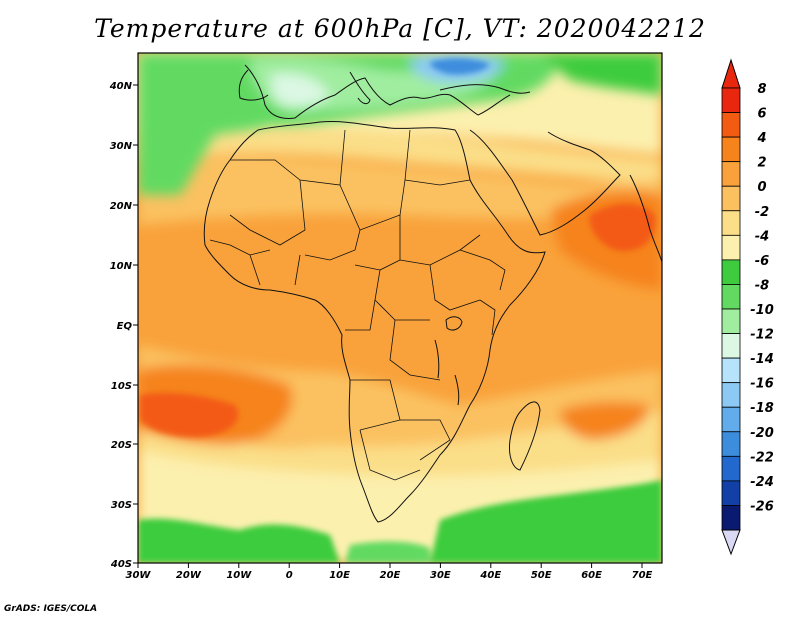  I want to click on lon-tick-label: 20W, so click(189, 575).